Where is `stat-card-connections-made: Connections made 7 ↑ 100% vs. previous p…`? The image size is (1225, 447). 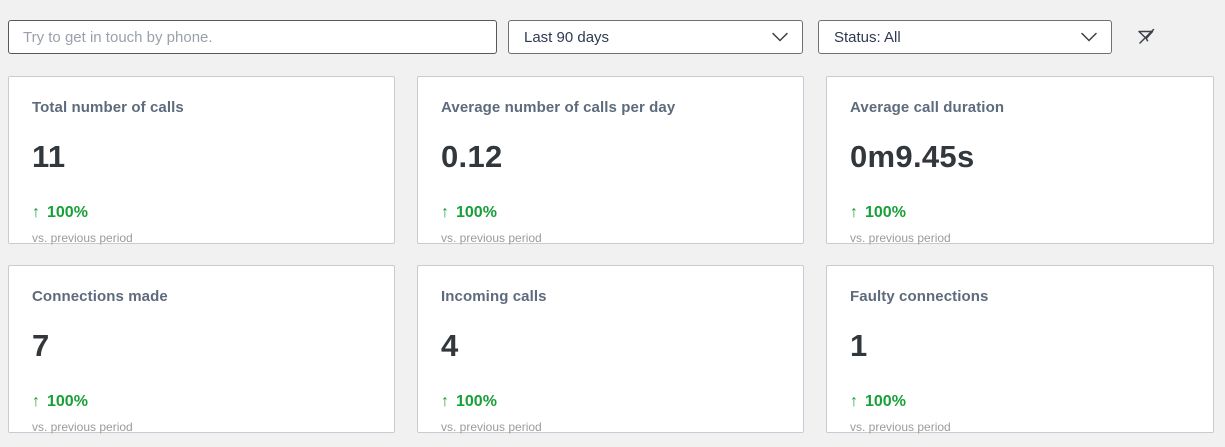
stat-card-connections-made: Connections made 7 ↑ 100% vs. previous p… is located at coordinates (201, 349).